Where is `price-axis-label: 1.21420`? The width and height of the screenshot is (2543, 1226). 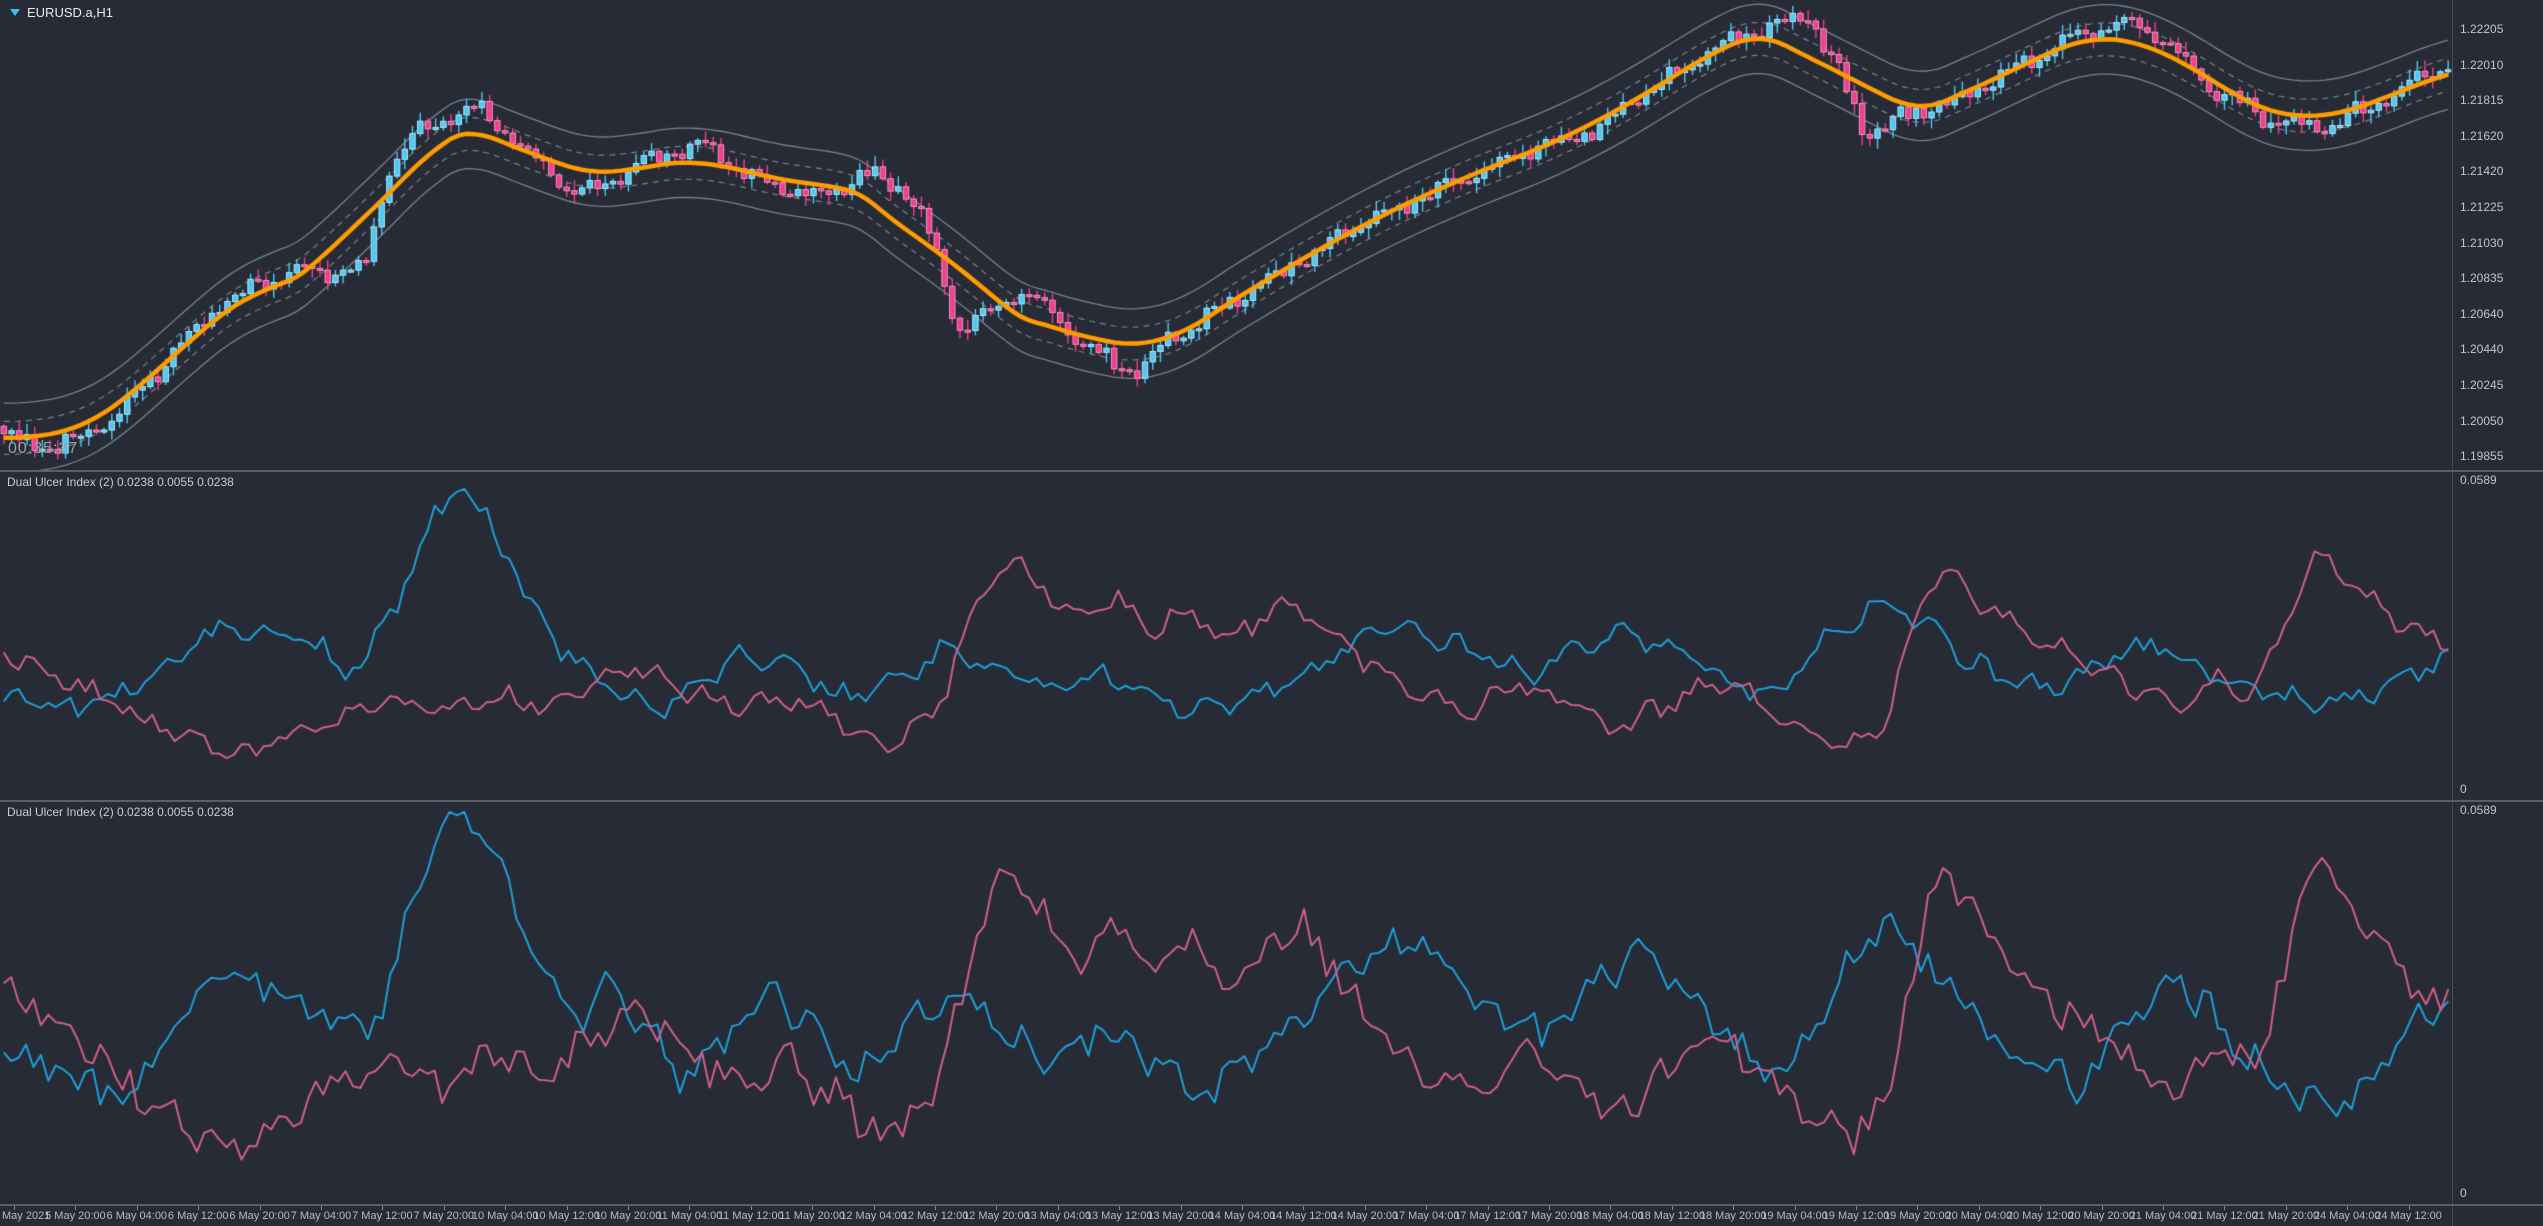 price-axis-label: 1.21420 is located at coordinates (2482, 171).